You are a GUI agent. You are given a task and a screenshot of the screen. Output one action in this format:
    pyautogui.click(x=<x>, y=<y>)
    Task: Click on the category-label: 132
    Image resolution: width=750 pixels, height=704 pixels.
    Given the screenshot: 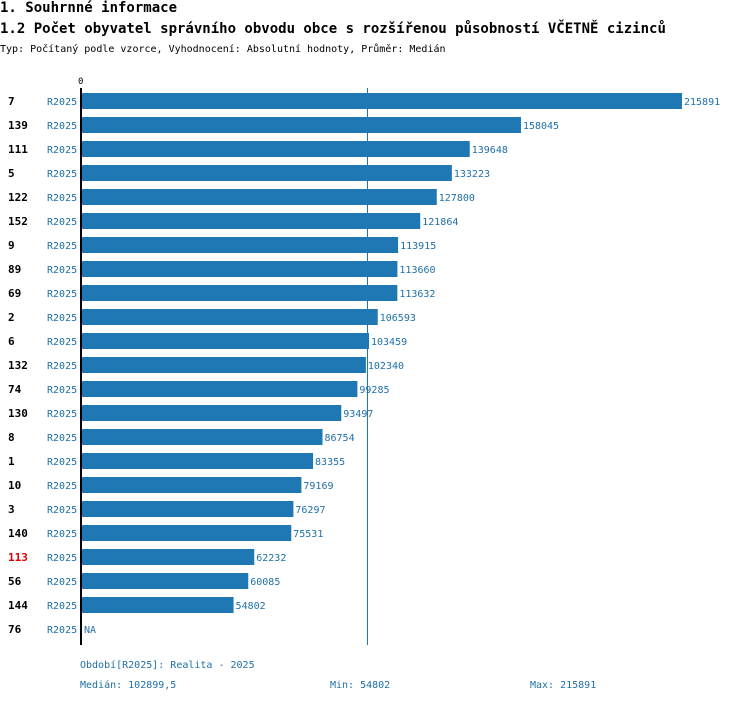 What is the action you would take?
    pyautogui.click(x=18, y=365)
    